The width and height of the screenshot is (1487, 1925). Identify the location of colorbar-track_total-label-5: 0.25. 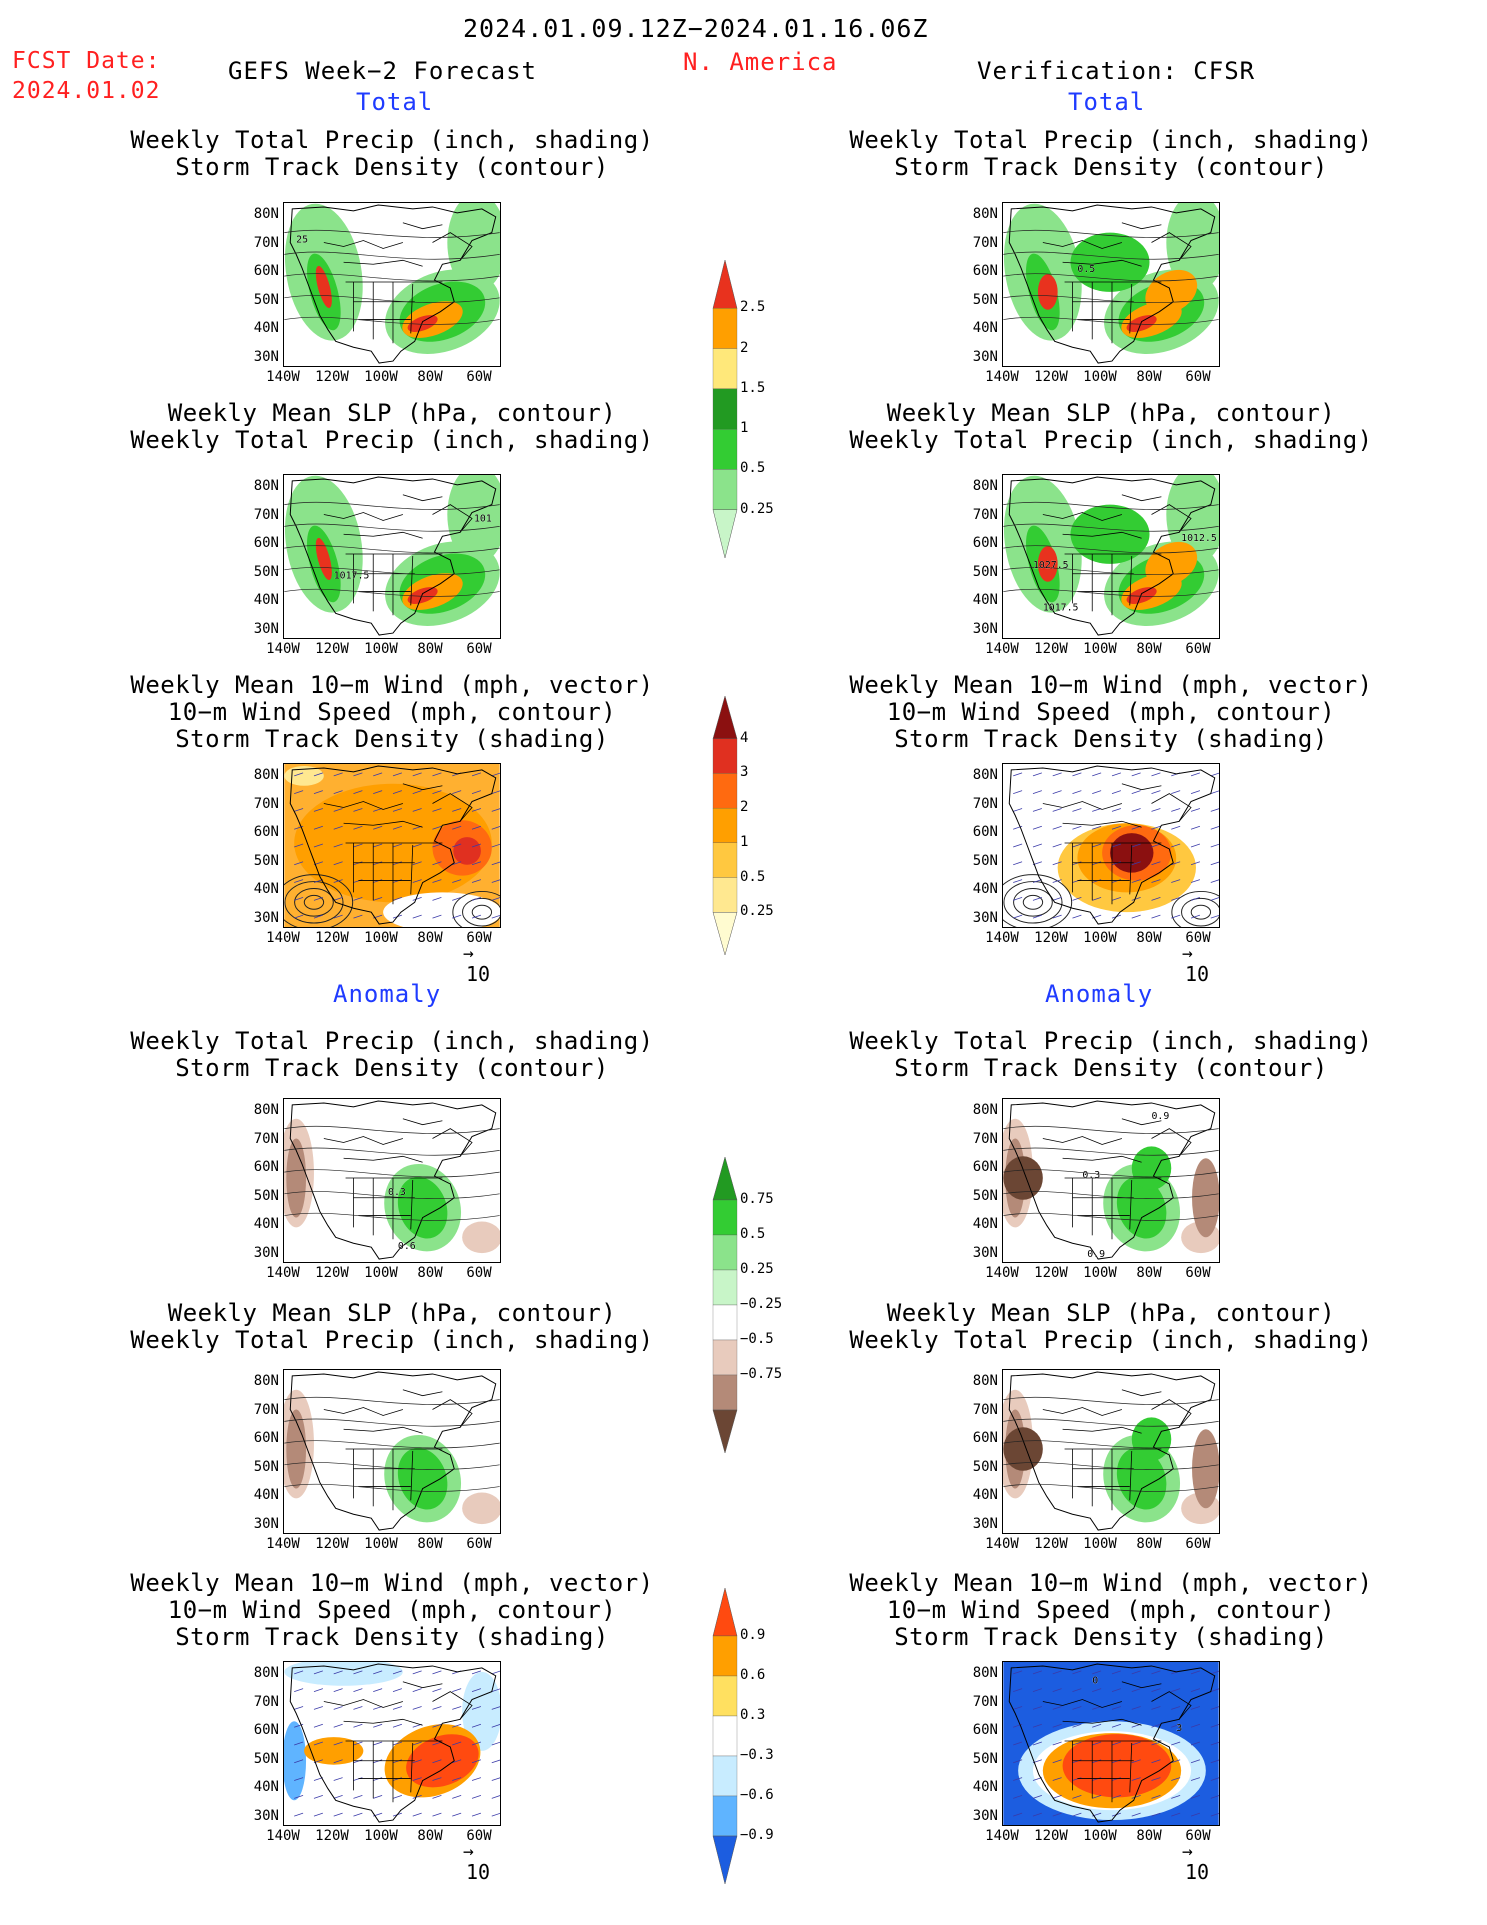
(757, 911).